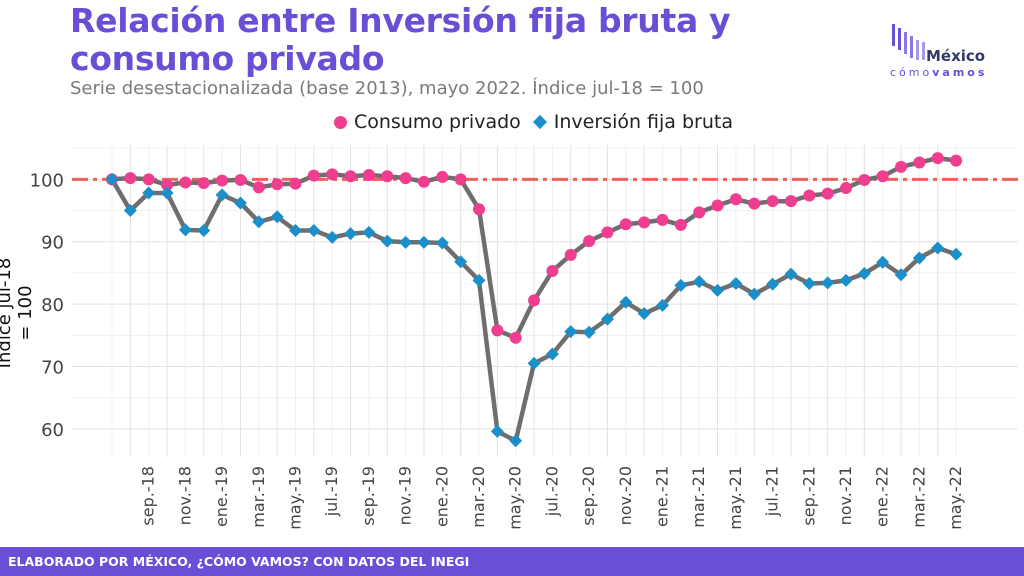 The image size is (1024, 576). I want to click on x-tick-label: ene.-19, so click(221, 496).